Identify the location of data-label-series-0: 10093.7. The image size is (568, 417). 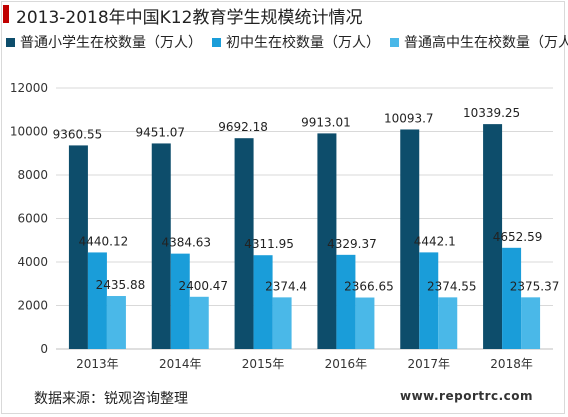
(409, 118).